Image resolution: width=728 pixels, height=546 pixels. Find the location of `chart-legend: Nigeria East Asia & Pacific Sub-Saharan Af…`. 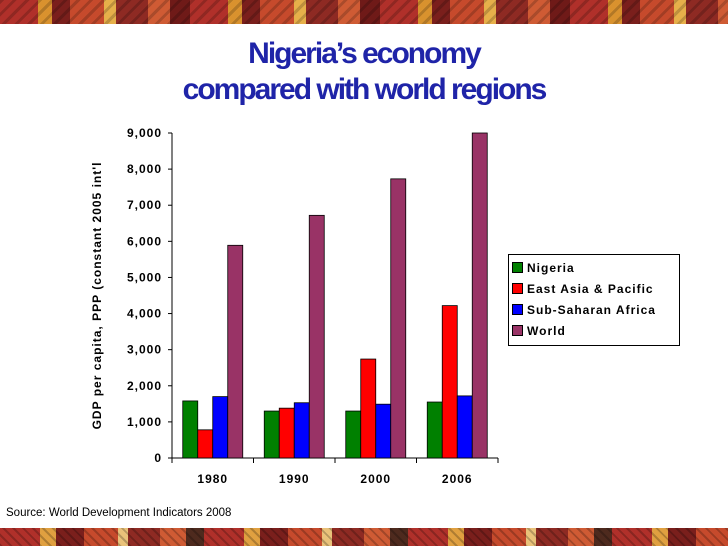

chart-legend: Nigeria East Asia & Pacific Sub-Saharan Af… is located at coordinates (594, 300).